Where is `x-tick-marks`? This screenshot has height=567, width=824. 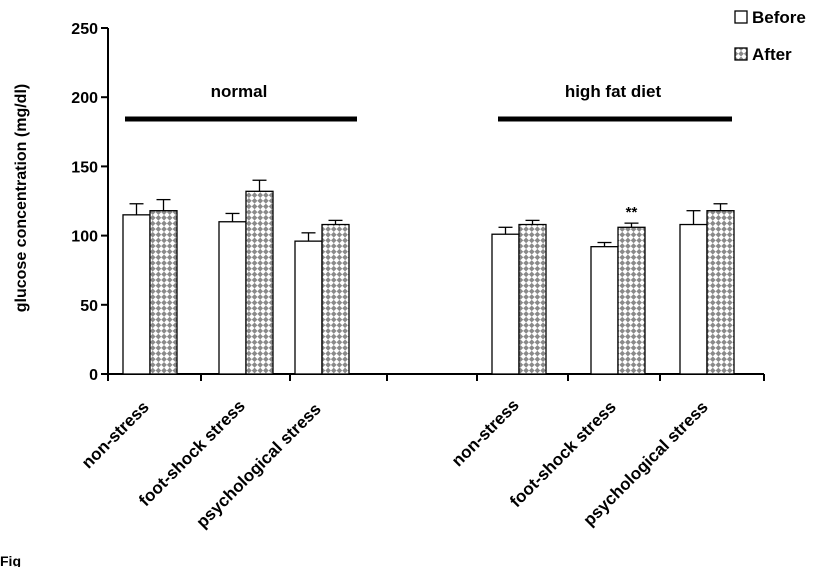
x-tick-marks is located at coordinates (436, 377).